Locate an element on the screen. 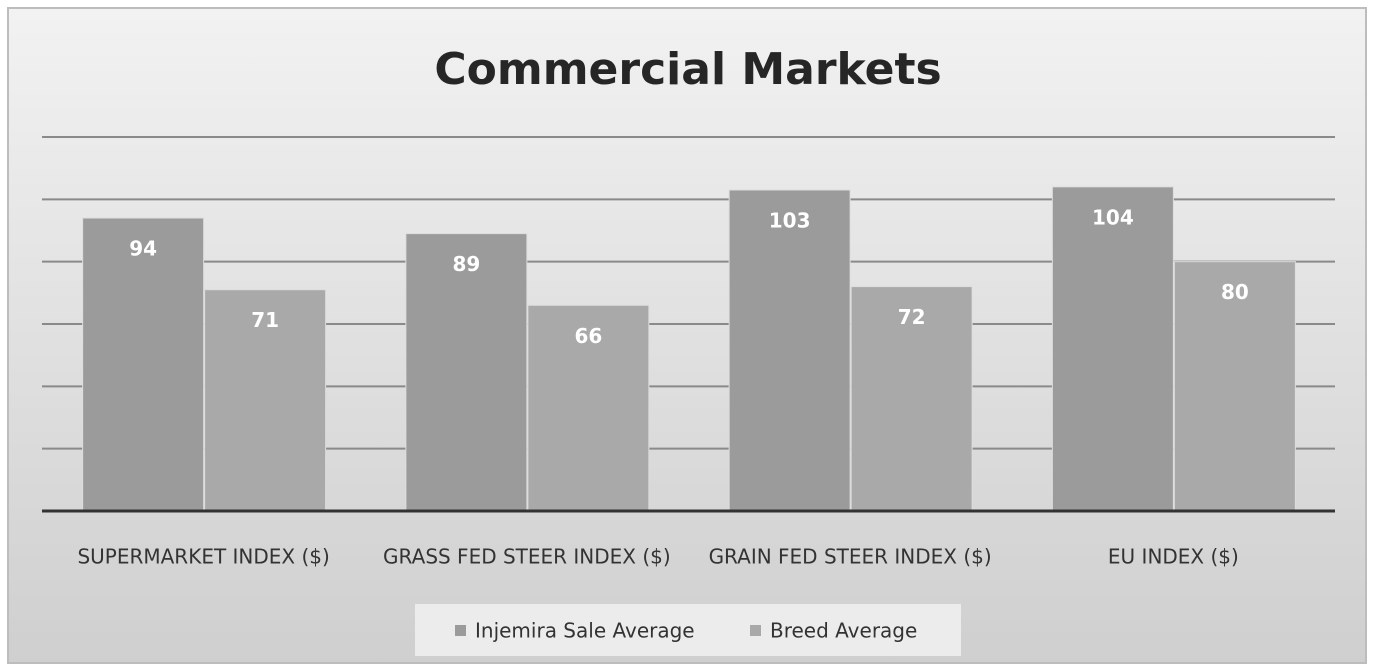 This screenshot has height=672, width=1375. data-label: 94 is located at coordinates (143, 249).